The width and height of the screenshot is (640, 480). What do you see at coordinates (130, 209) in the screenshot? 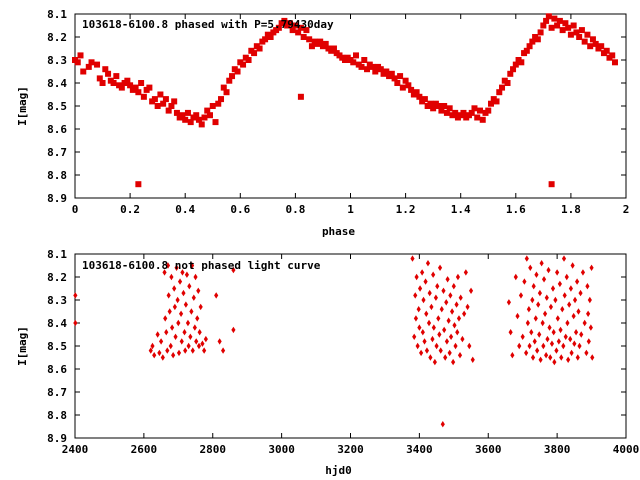
I see `x-tick-label: 0.2` at bounding box center [130, 209].